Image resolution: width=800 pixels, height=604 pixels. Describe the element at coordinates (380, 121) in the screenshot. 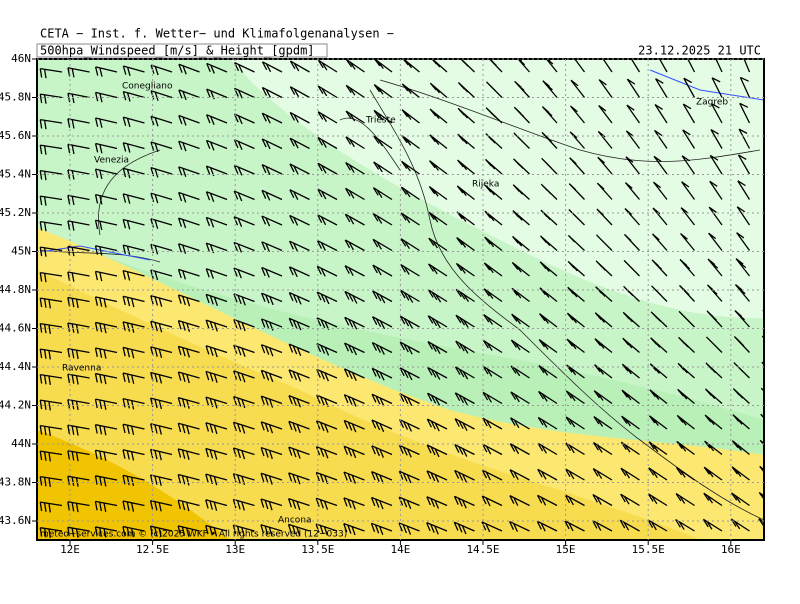

I see `city-label: Trieste` at that location.